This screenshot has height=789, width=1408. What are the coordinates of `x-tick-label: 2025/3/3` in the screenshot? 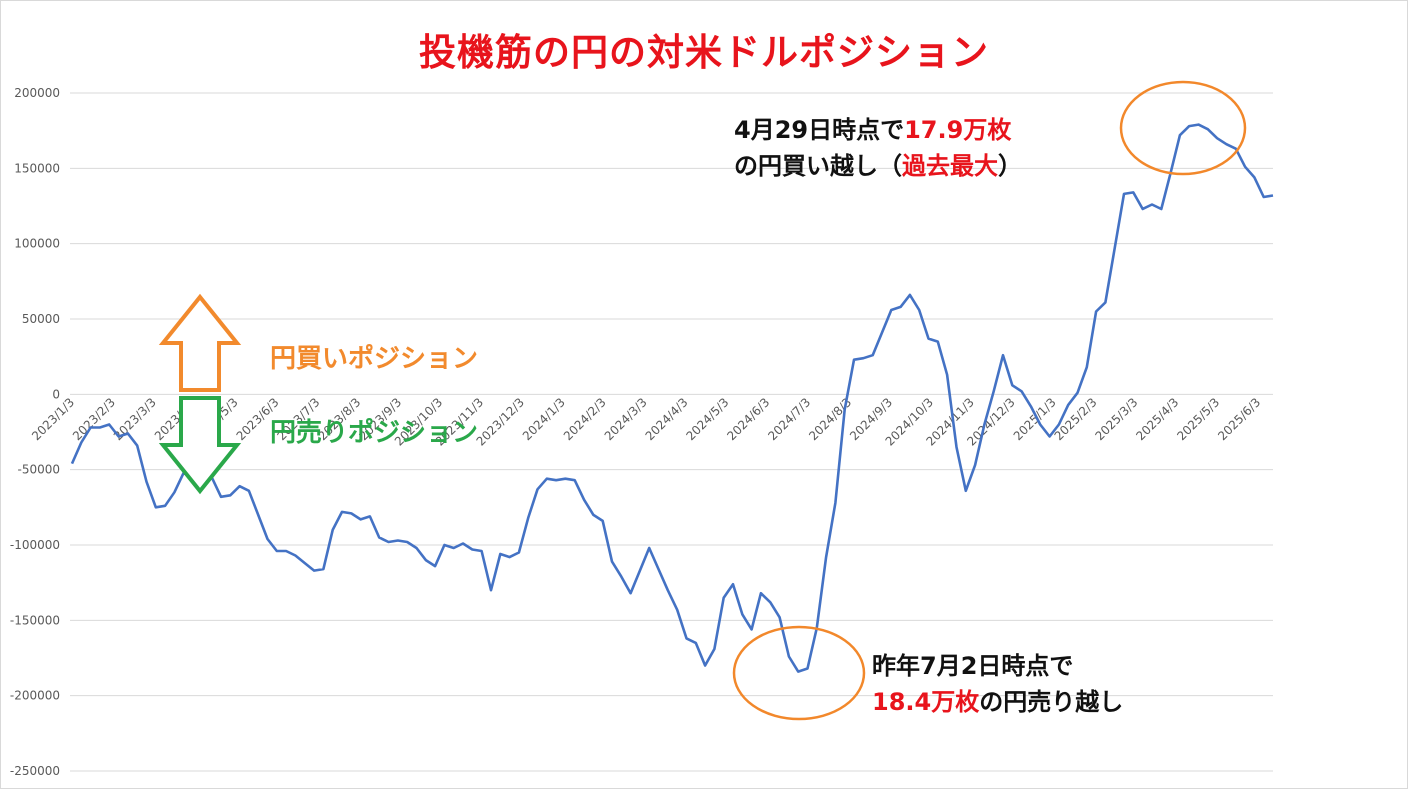 It's located at (1117, 419).